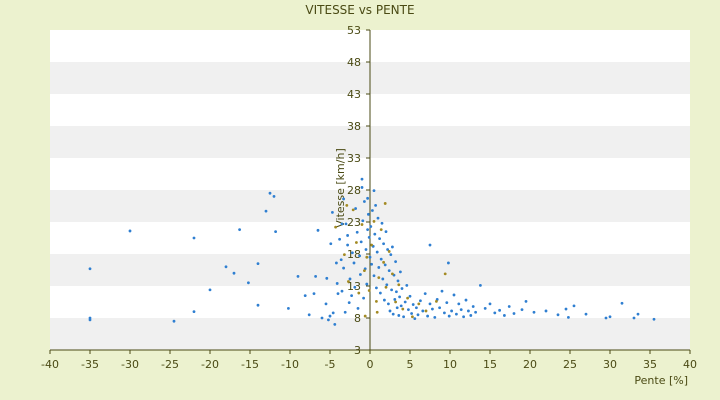  Describe the element at coordinates (90, 364) in the screenshot. I see `x-tick-label: -35` at that location.